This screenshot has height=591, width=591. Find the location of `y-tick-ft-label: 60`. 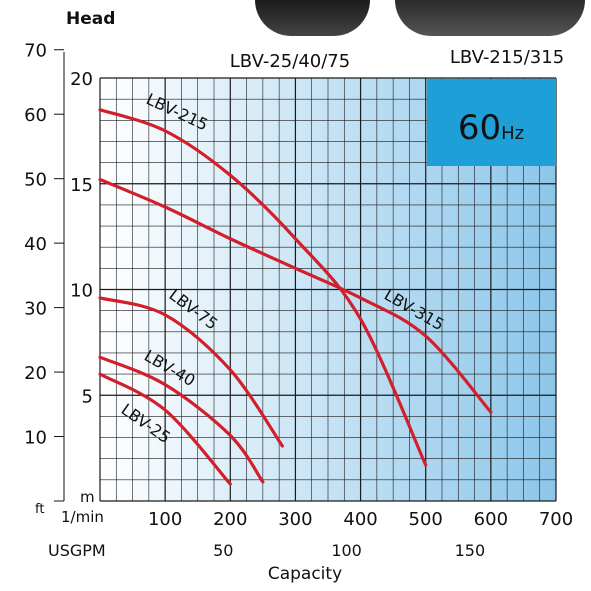

y-tick-ft-label: 60 is located at coordinates (35, 115).